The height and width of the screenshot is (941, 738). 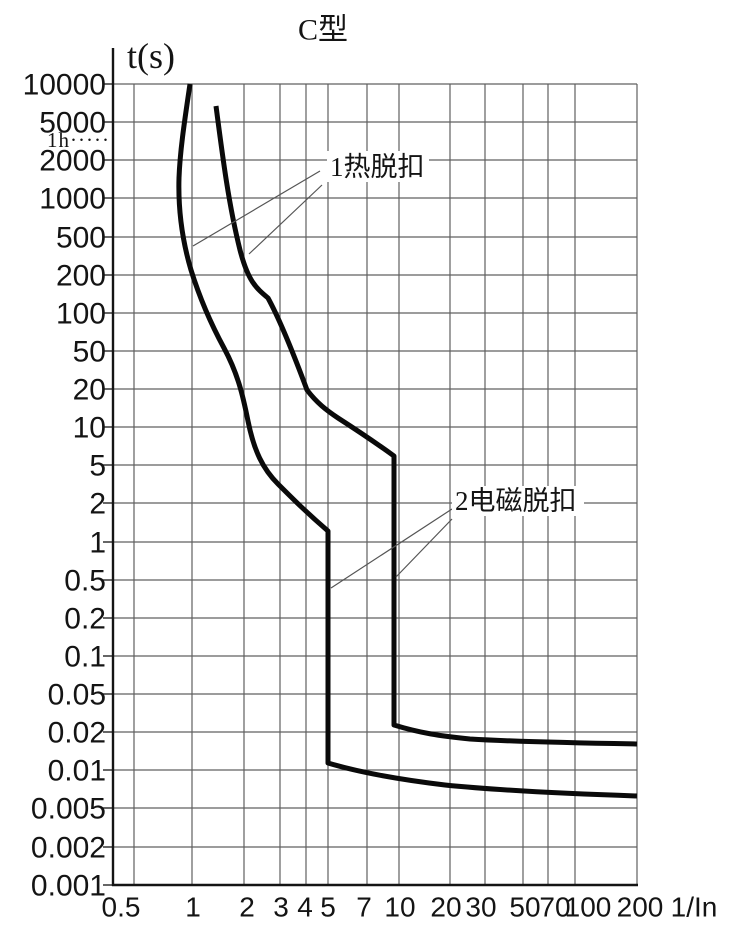 What do you see at coordinates (121, 907) in the screenshot?
I see `x-tick-label: 0.5` at bounding box center [121, 907].